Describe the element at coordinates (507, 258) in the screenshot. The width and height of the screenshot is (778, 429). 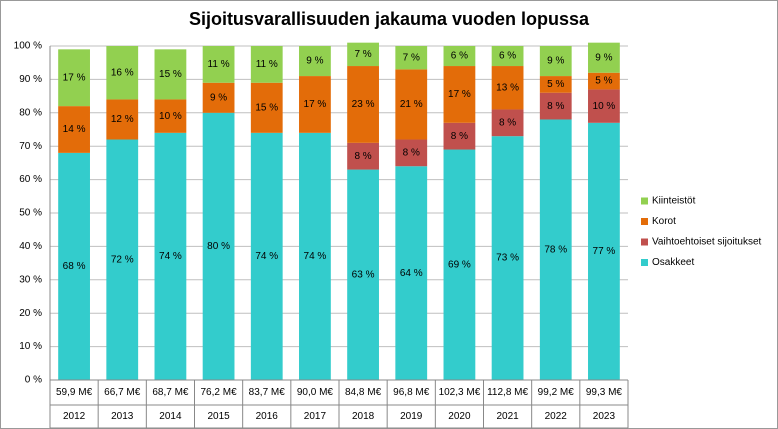
I see `data-label: 73 %` at that location.